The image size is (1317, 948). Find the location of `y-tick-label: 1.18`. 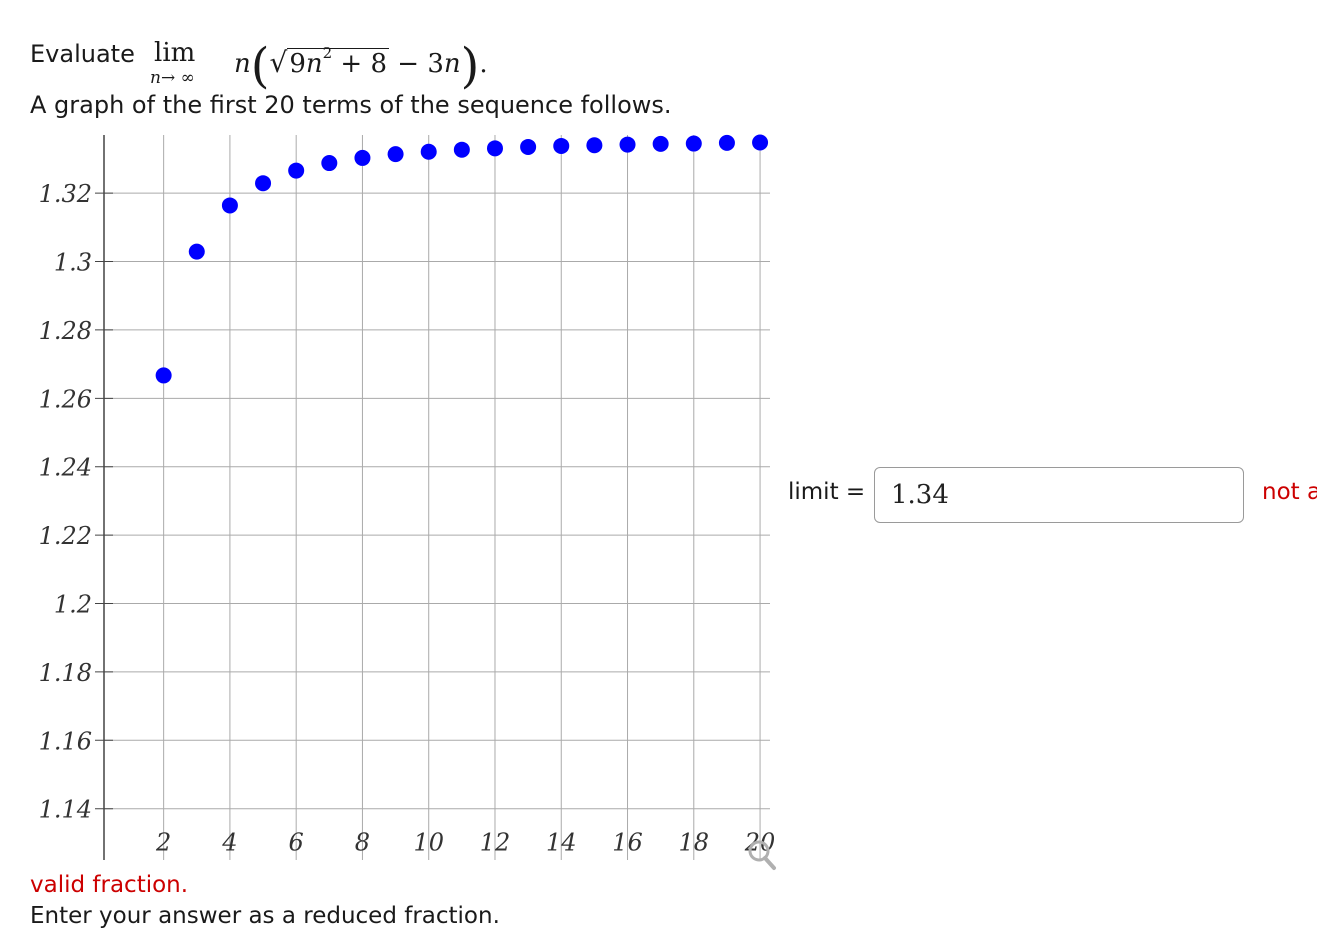

y-tick-label: 1.18 is located at coordinates (65, 673).